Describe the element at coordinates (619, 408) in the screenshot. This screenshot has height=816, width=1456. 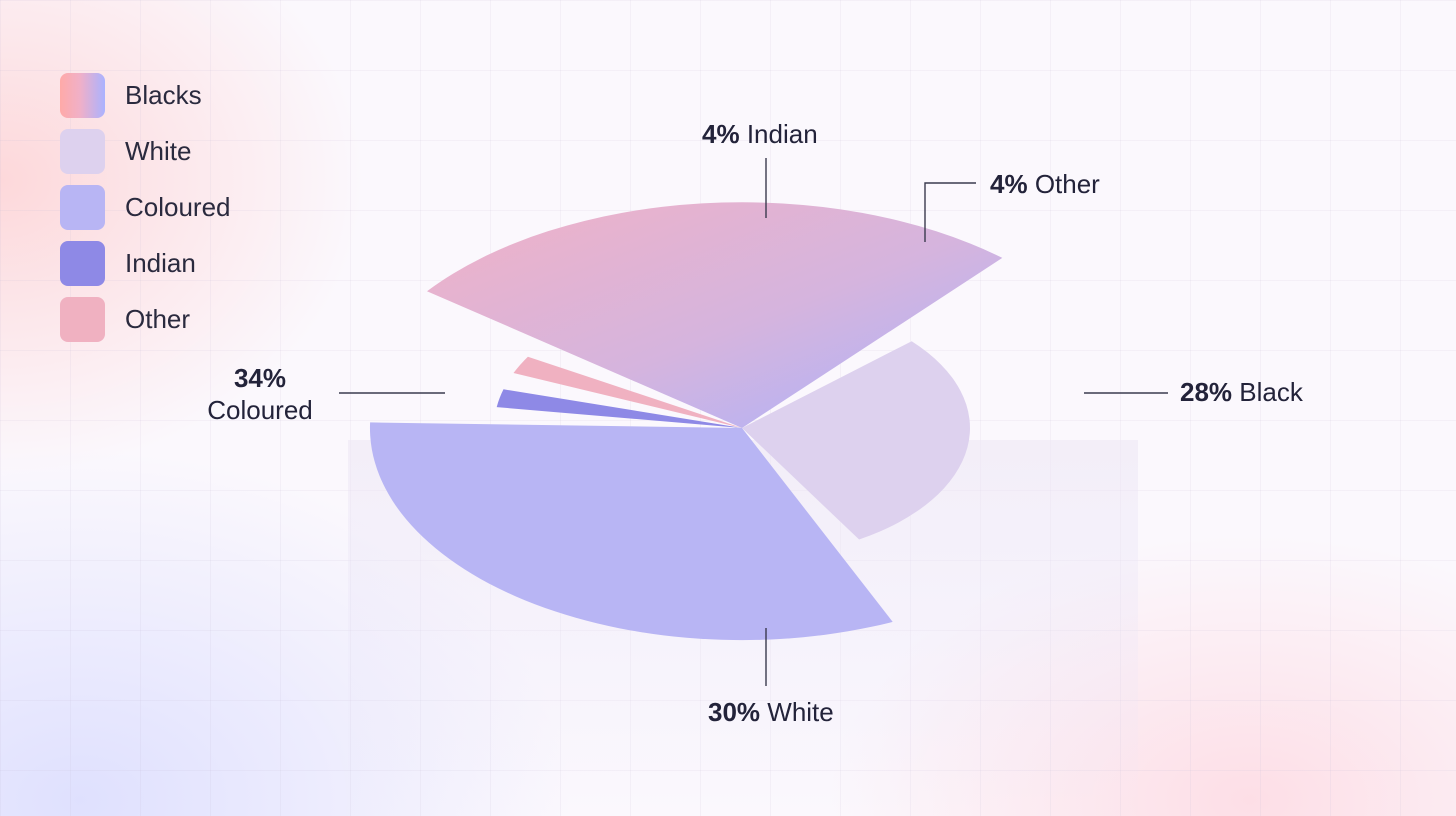
I see `pie-slice-indian` at that location.